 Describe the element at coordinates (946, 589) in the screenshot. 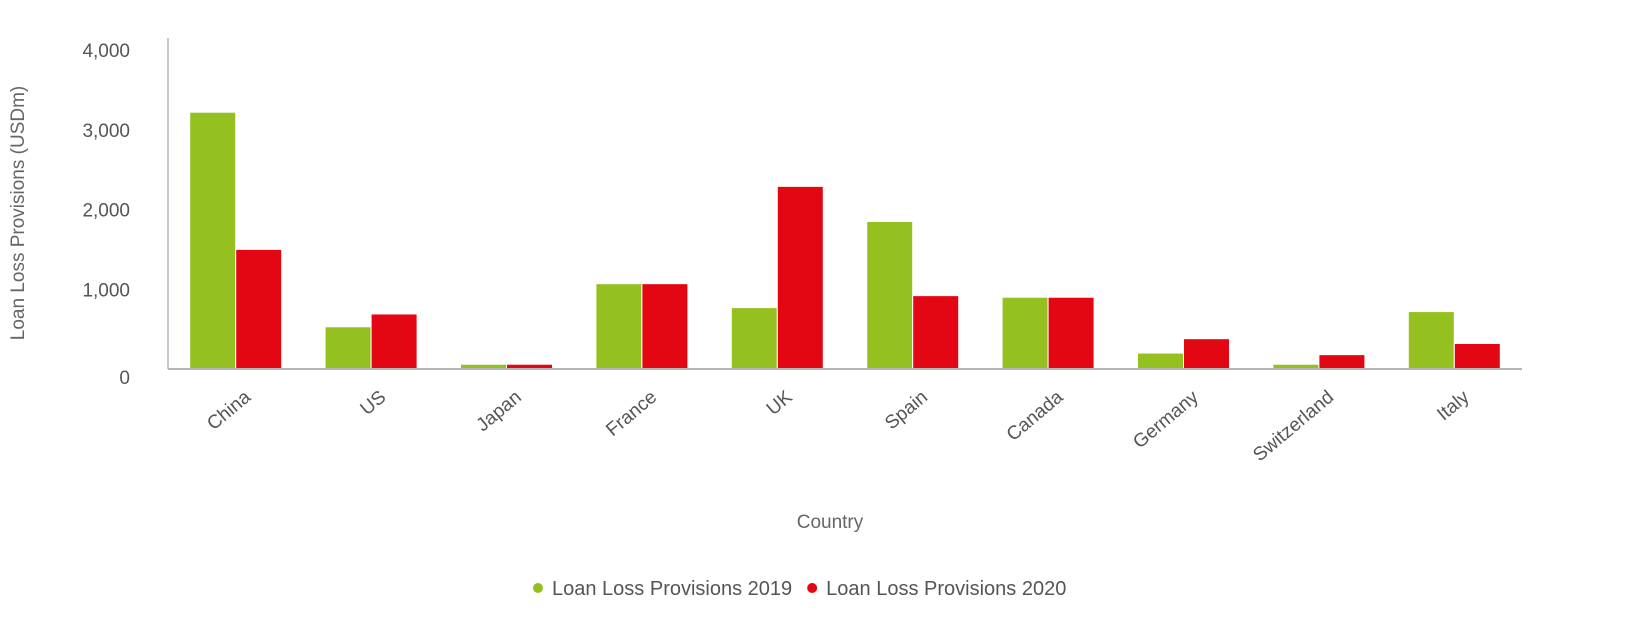

I see `legend-label-series-2: Loan Loss Provisions 2020` at that location.